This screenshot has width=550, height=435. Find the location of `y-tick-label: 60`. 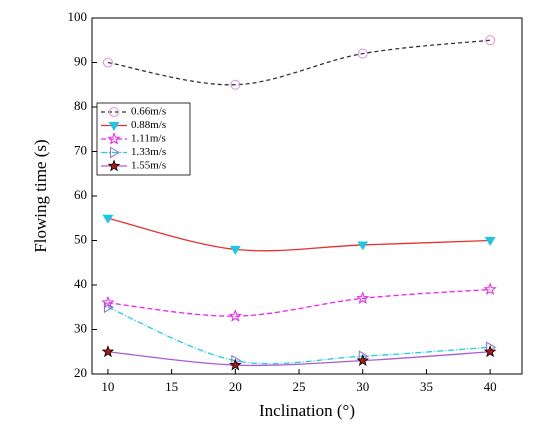

y-tick-label: 60 is located at coordinates (80, 194).